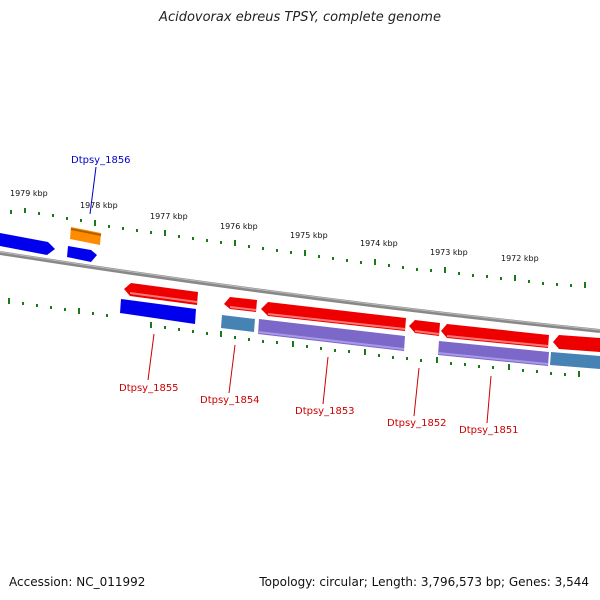 This screenshot has width=600, height=600. I want to click on gene-dtpsy-1855-shade, so click(163, 297).